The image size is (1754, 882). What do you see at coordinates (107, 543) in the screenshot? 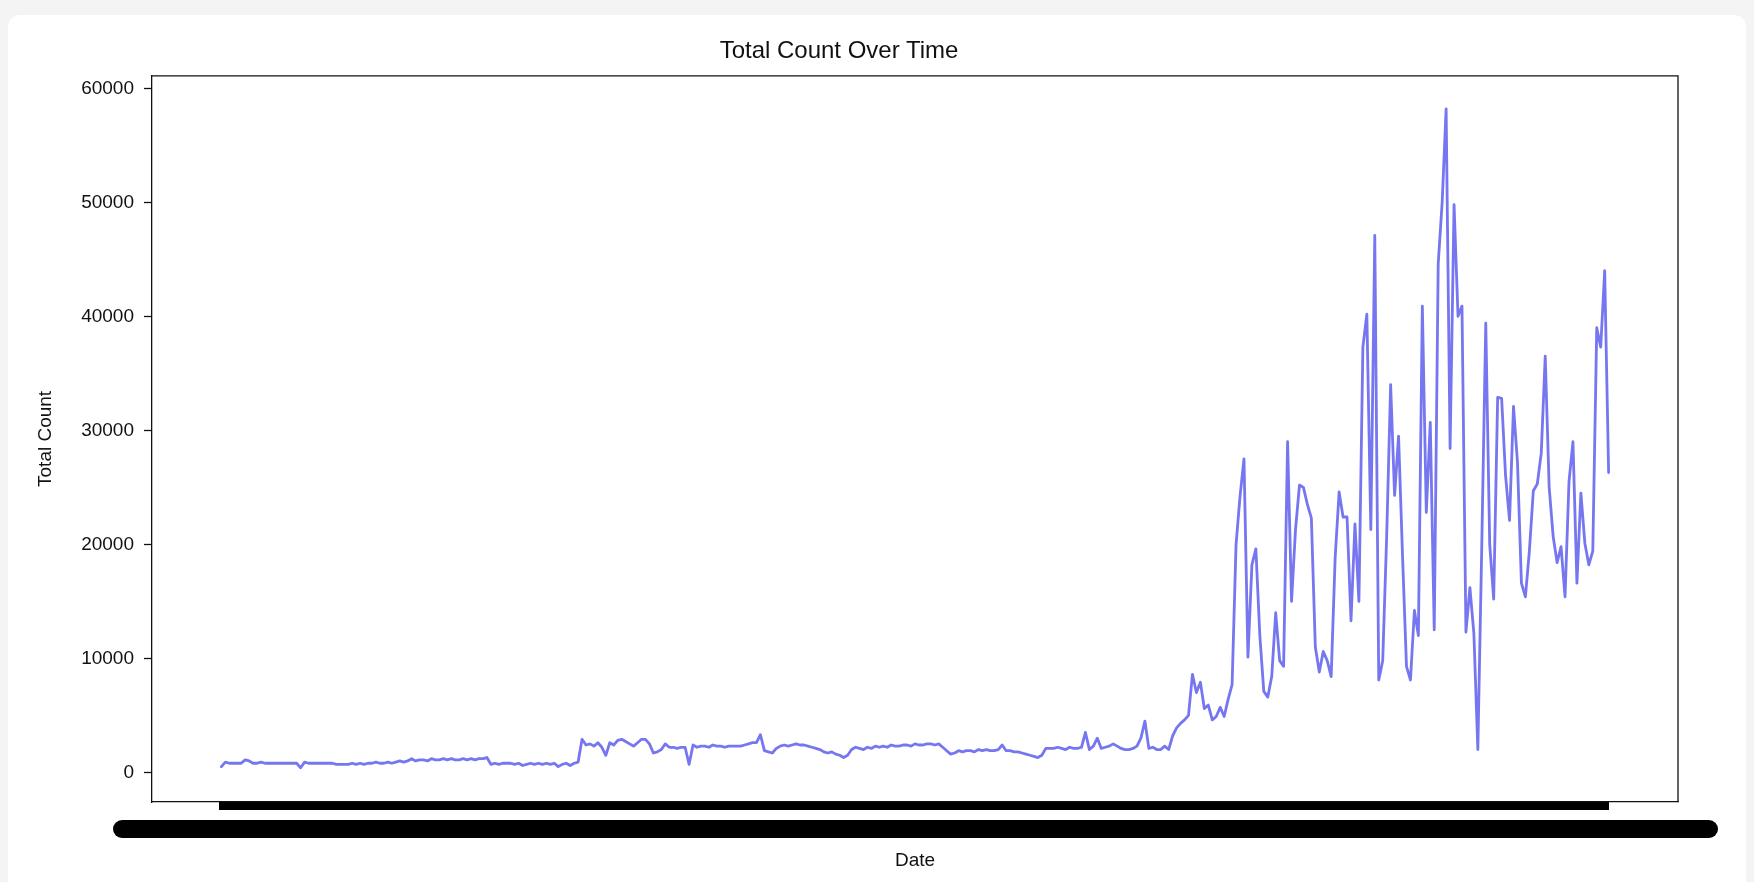
I see `y-tick-label: 20000` at bounding box center [107, 543].